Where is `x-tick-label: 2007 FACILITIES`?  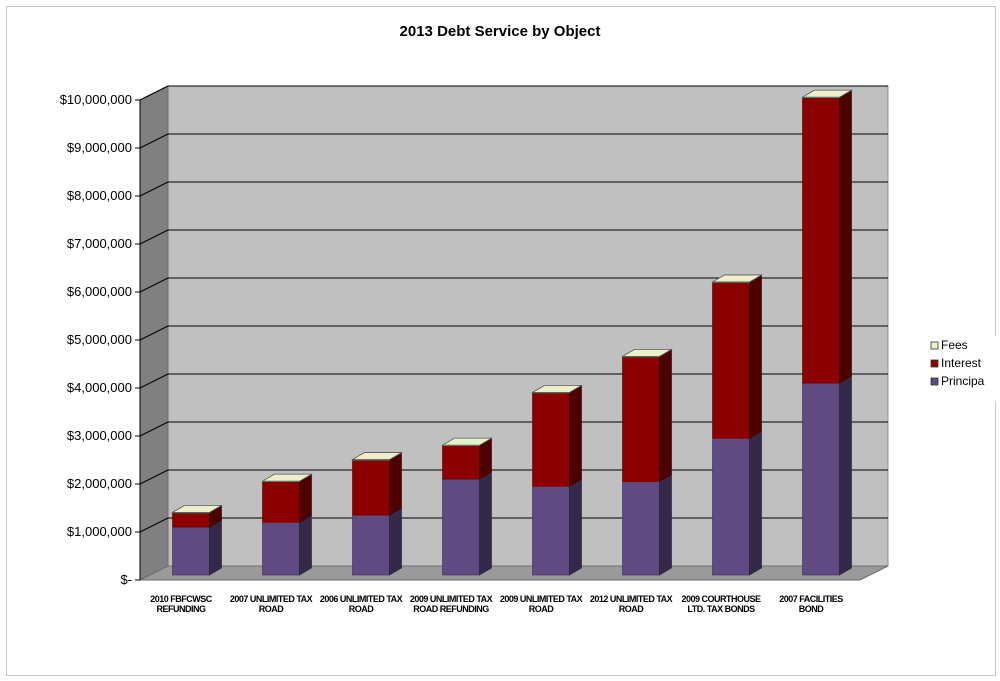
x-tick-label: 2007 FACILITIES is located at coordinates (811, 599).